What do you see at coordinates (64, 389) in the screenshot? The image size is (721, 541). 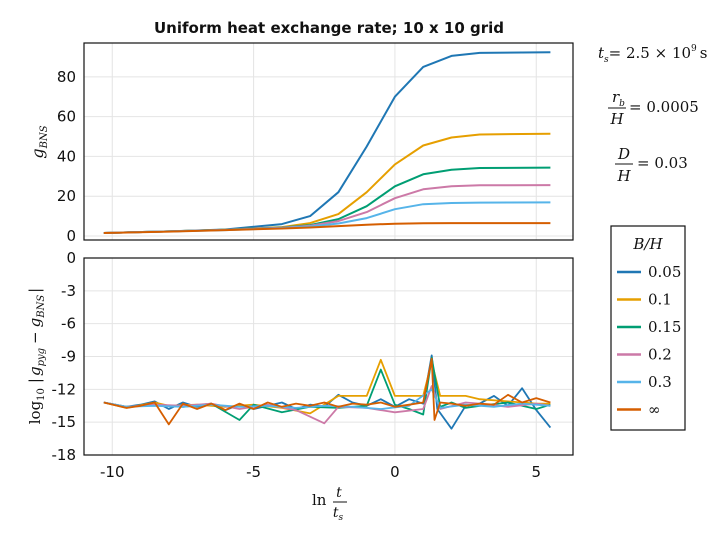 I see `bottom-y-tick-label: -12` at bounding box center [64, 389].